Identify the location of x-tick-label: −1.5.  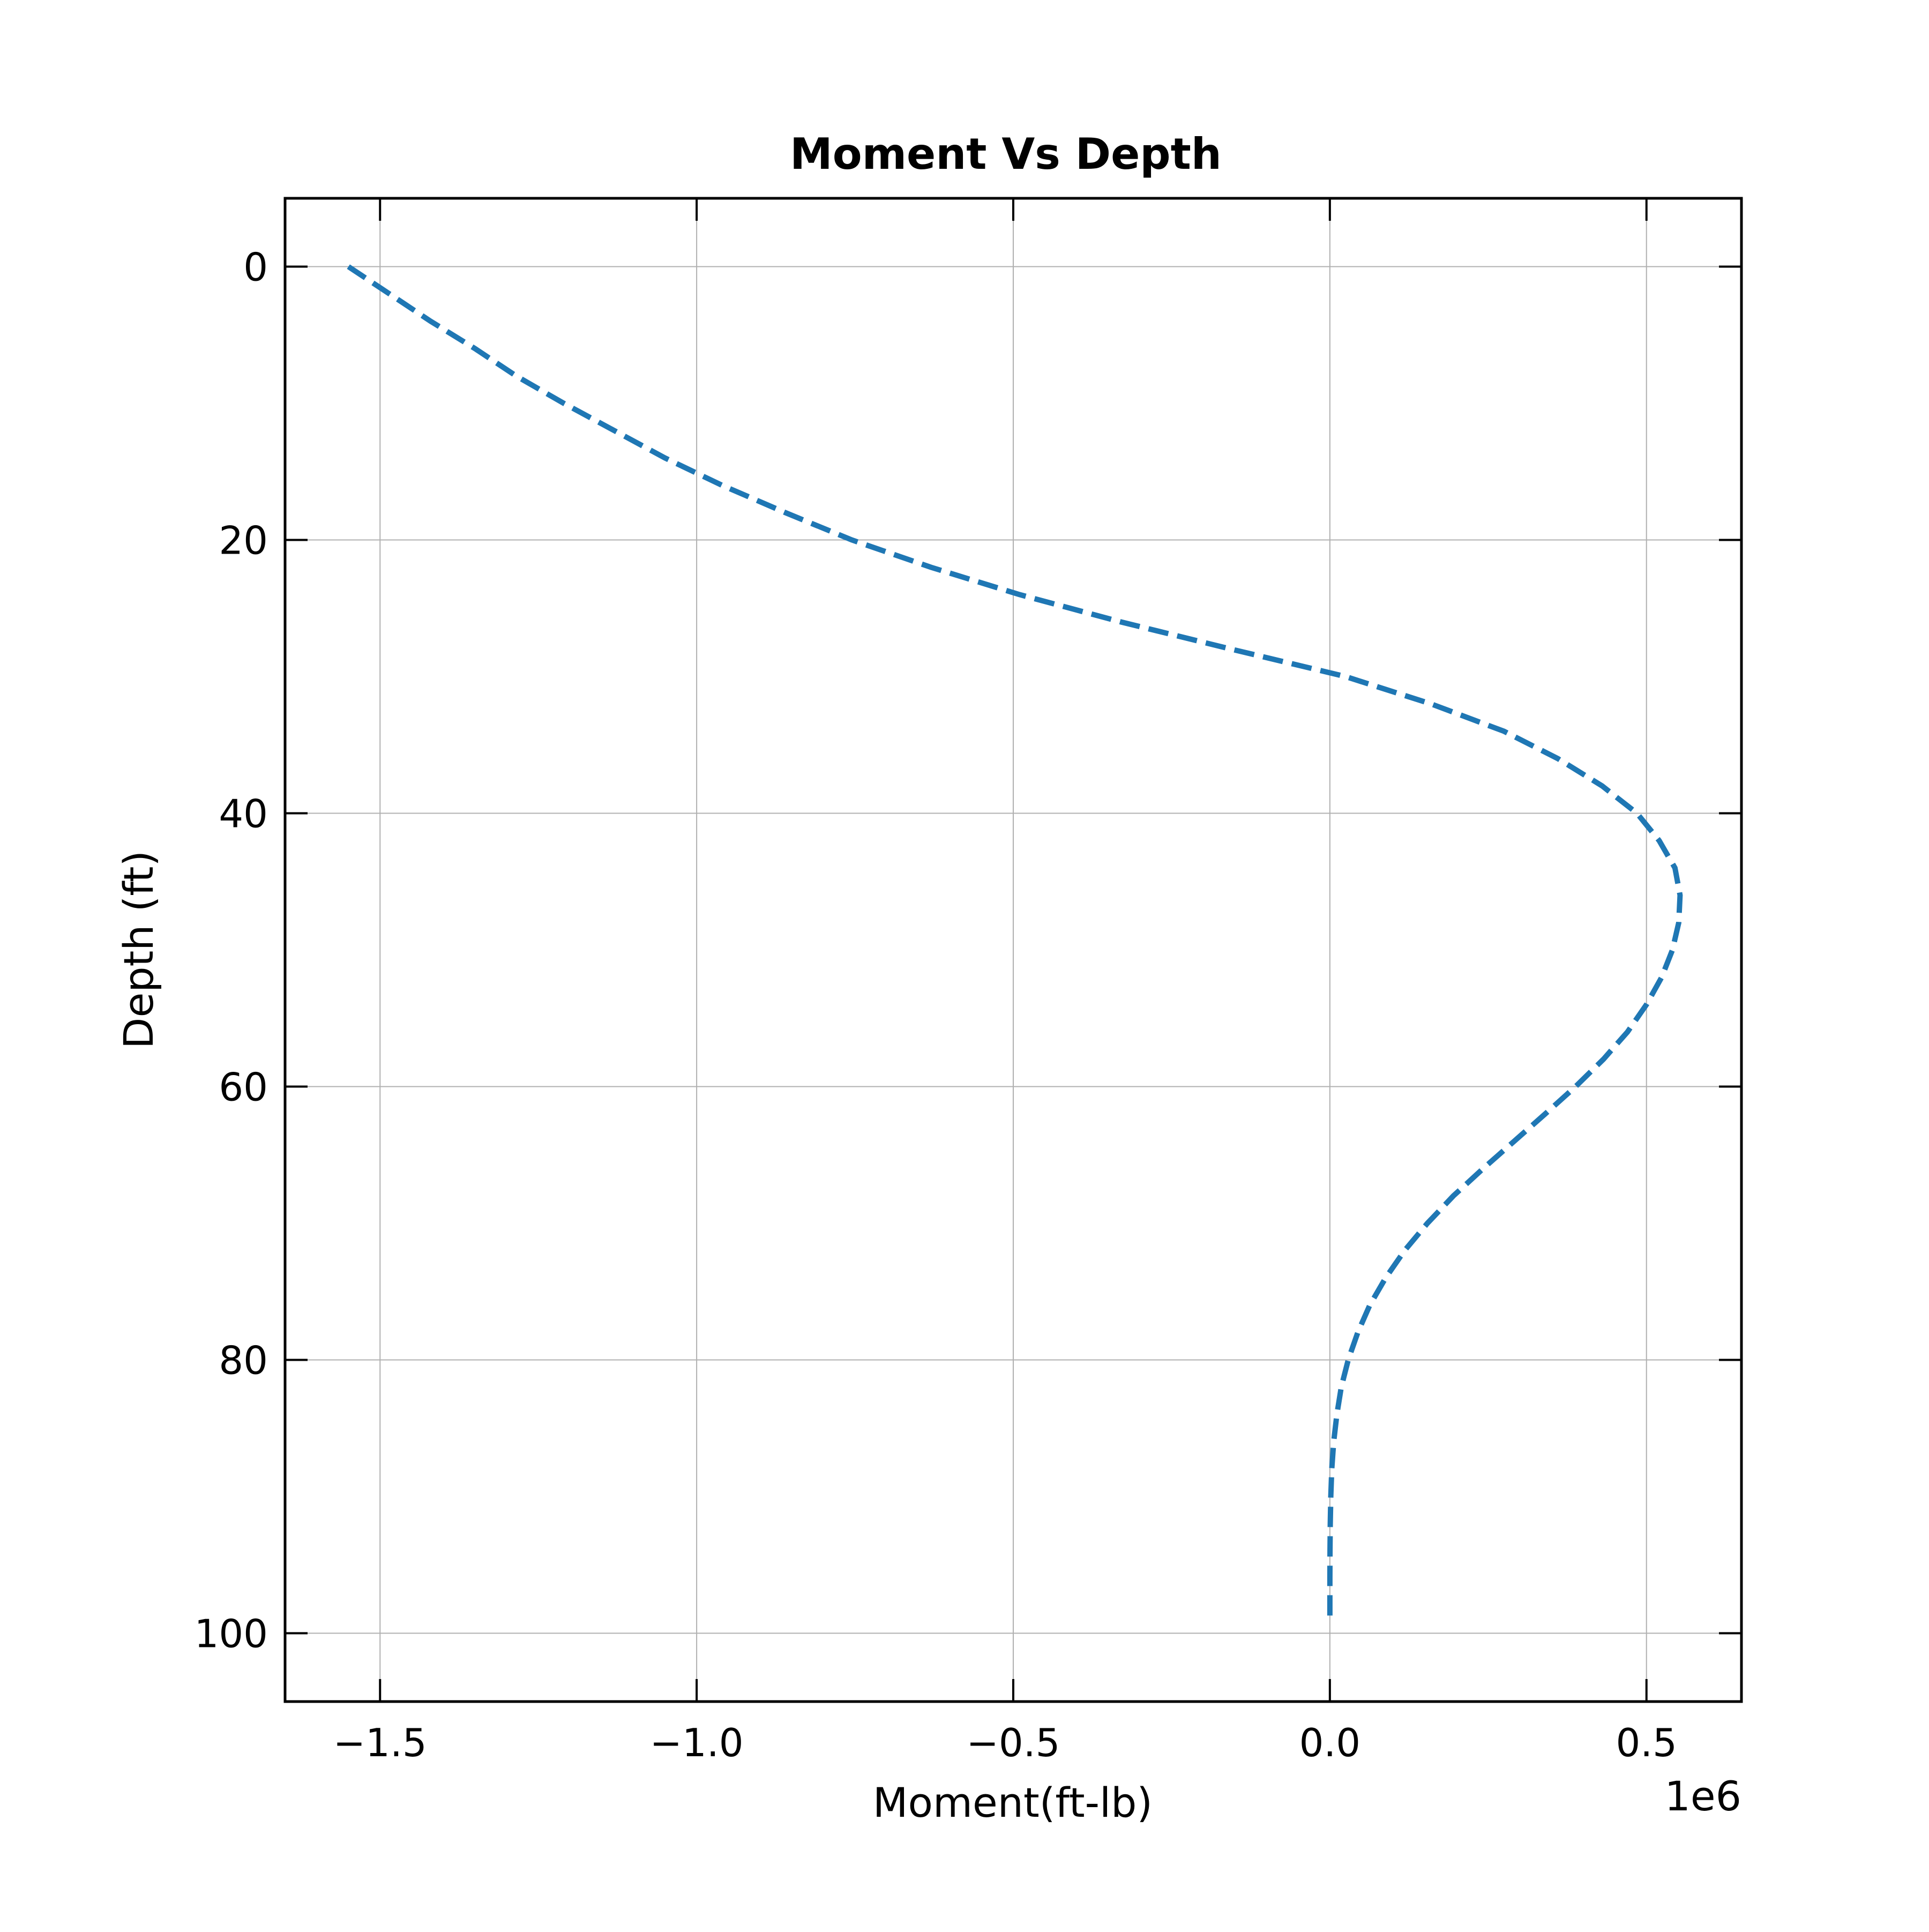
(380, 1742).